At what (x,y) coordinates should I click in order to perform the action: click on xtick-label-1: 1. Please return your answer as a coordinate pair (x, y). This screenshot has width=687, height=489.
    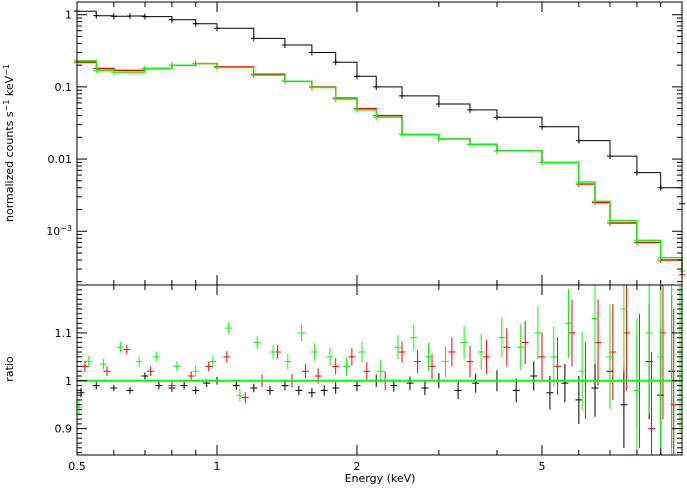
    Looking at the image, I should click on (216, 466).